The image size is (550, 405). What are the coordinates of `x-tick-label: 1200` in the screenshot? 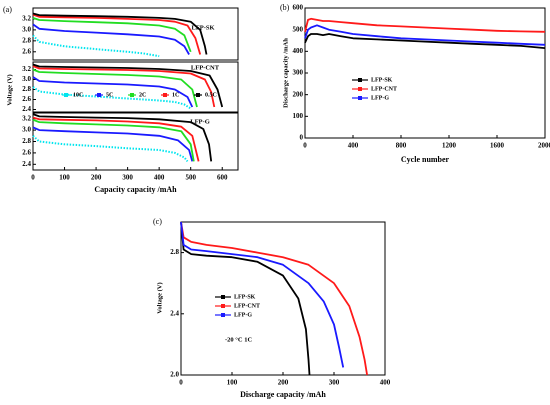 It's located at (449, 146).